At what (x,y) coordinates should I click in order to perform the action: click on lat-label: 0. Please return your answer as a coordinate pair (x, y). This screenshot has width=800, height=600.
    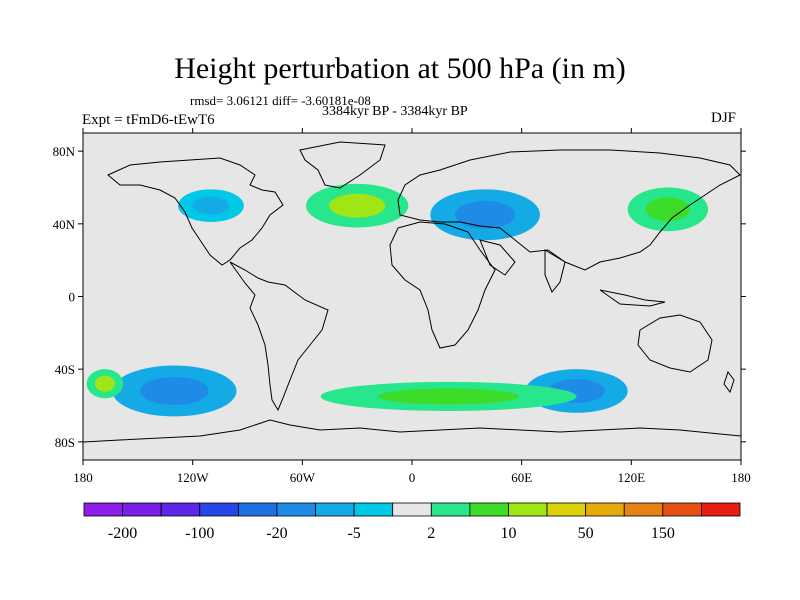
    Looking at the image, I should click on (72, 297).